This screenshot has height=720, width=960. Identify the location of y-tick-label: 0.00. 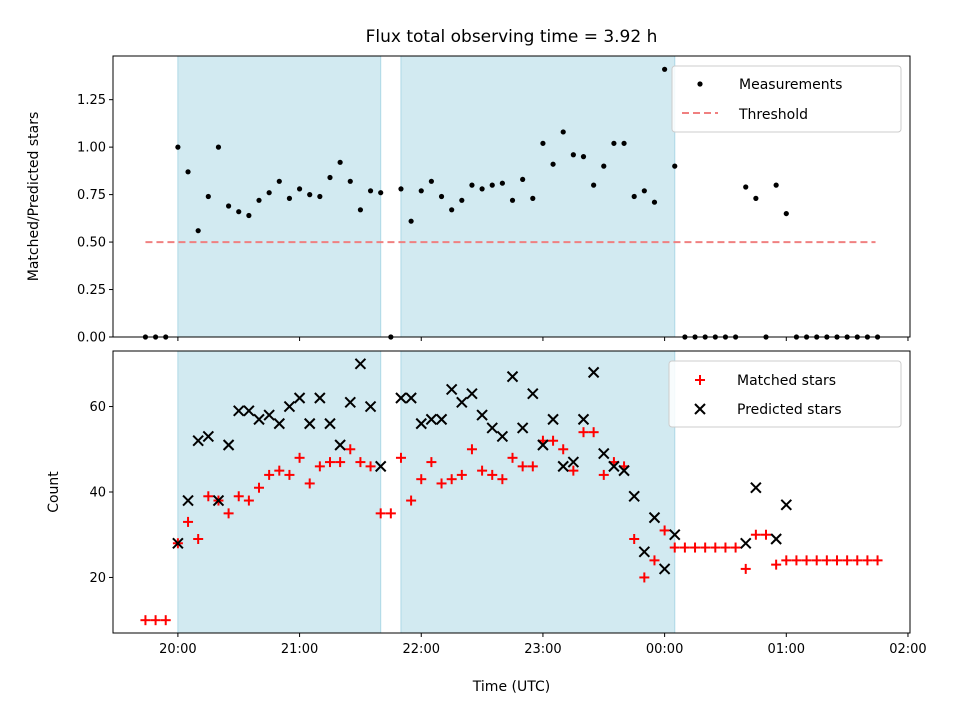
(91, 338).